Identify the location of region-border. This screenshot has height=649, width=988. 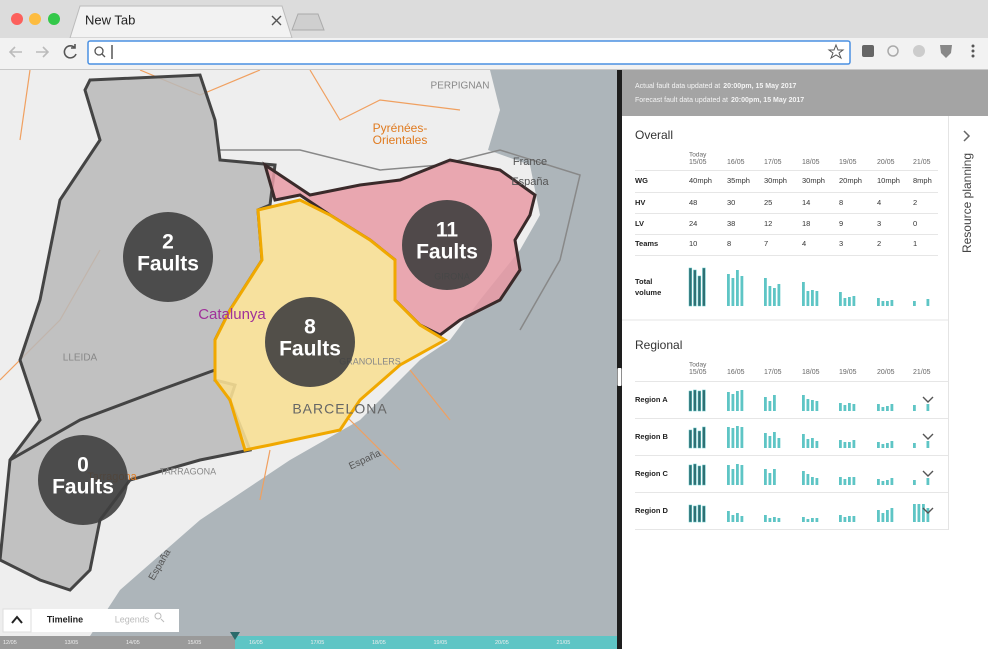
(112, 415).